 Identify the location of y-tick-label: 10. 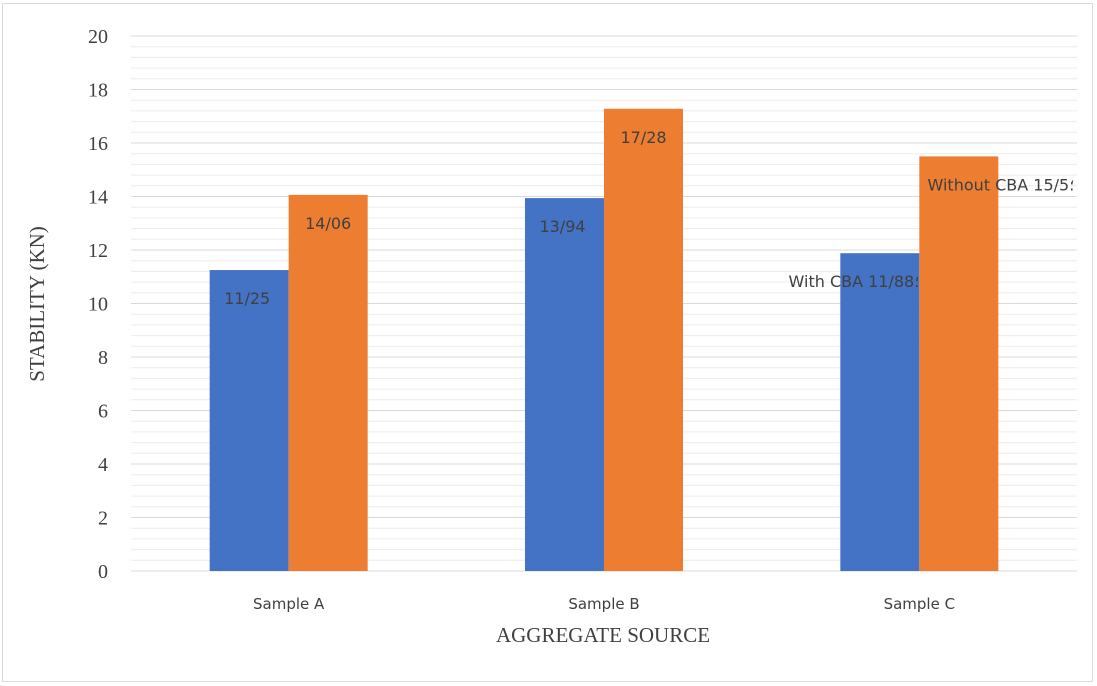
(98, 305).